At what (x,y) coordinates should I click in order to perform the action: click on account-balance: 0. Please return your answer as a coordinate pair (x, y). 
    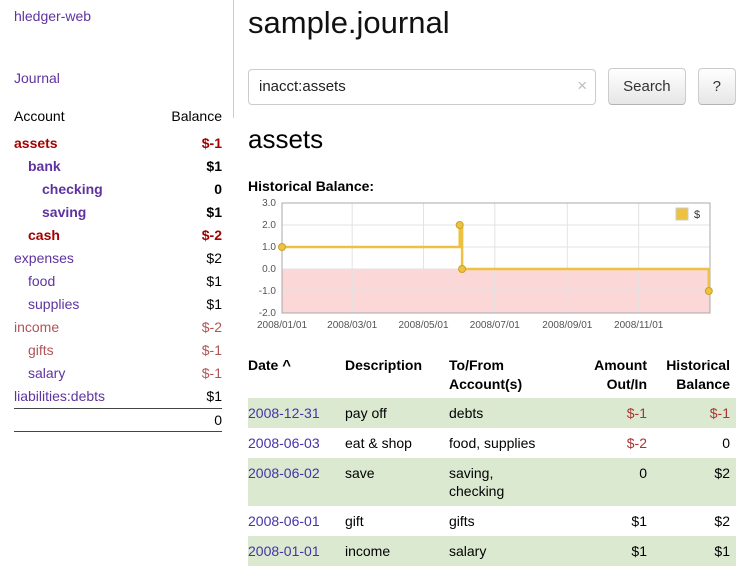
    Looking at the image, I should click on (218, 189).